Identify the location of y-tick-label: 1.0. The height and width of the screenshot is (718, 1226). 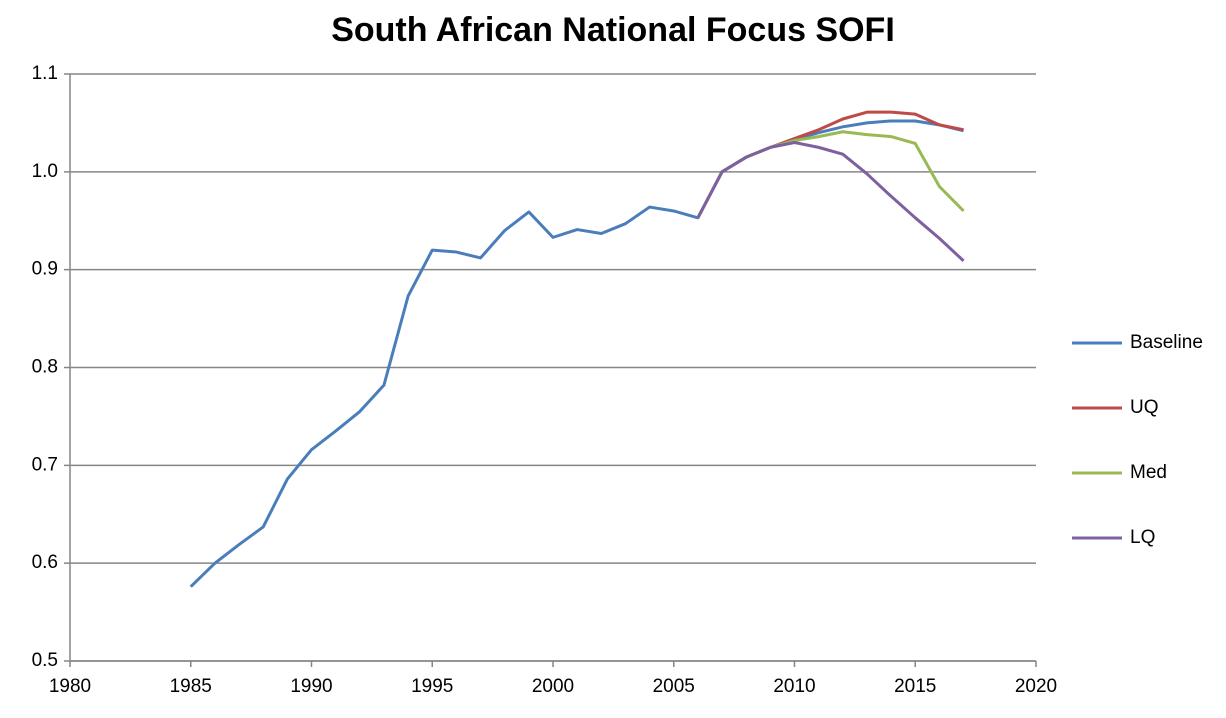
(45, 171).